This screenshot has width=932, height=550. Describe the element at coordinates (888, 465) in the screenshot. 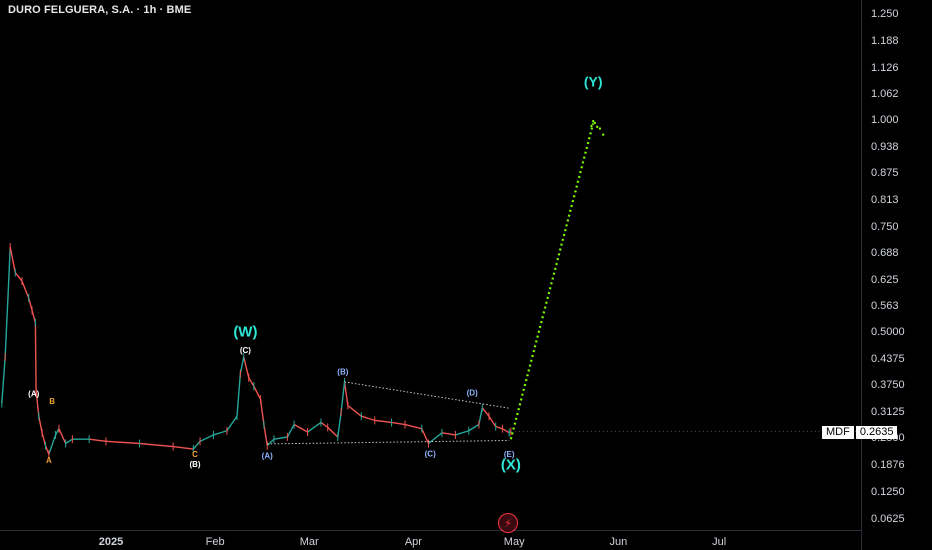

I see `y-tick-label: 0.1876` at that location.